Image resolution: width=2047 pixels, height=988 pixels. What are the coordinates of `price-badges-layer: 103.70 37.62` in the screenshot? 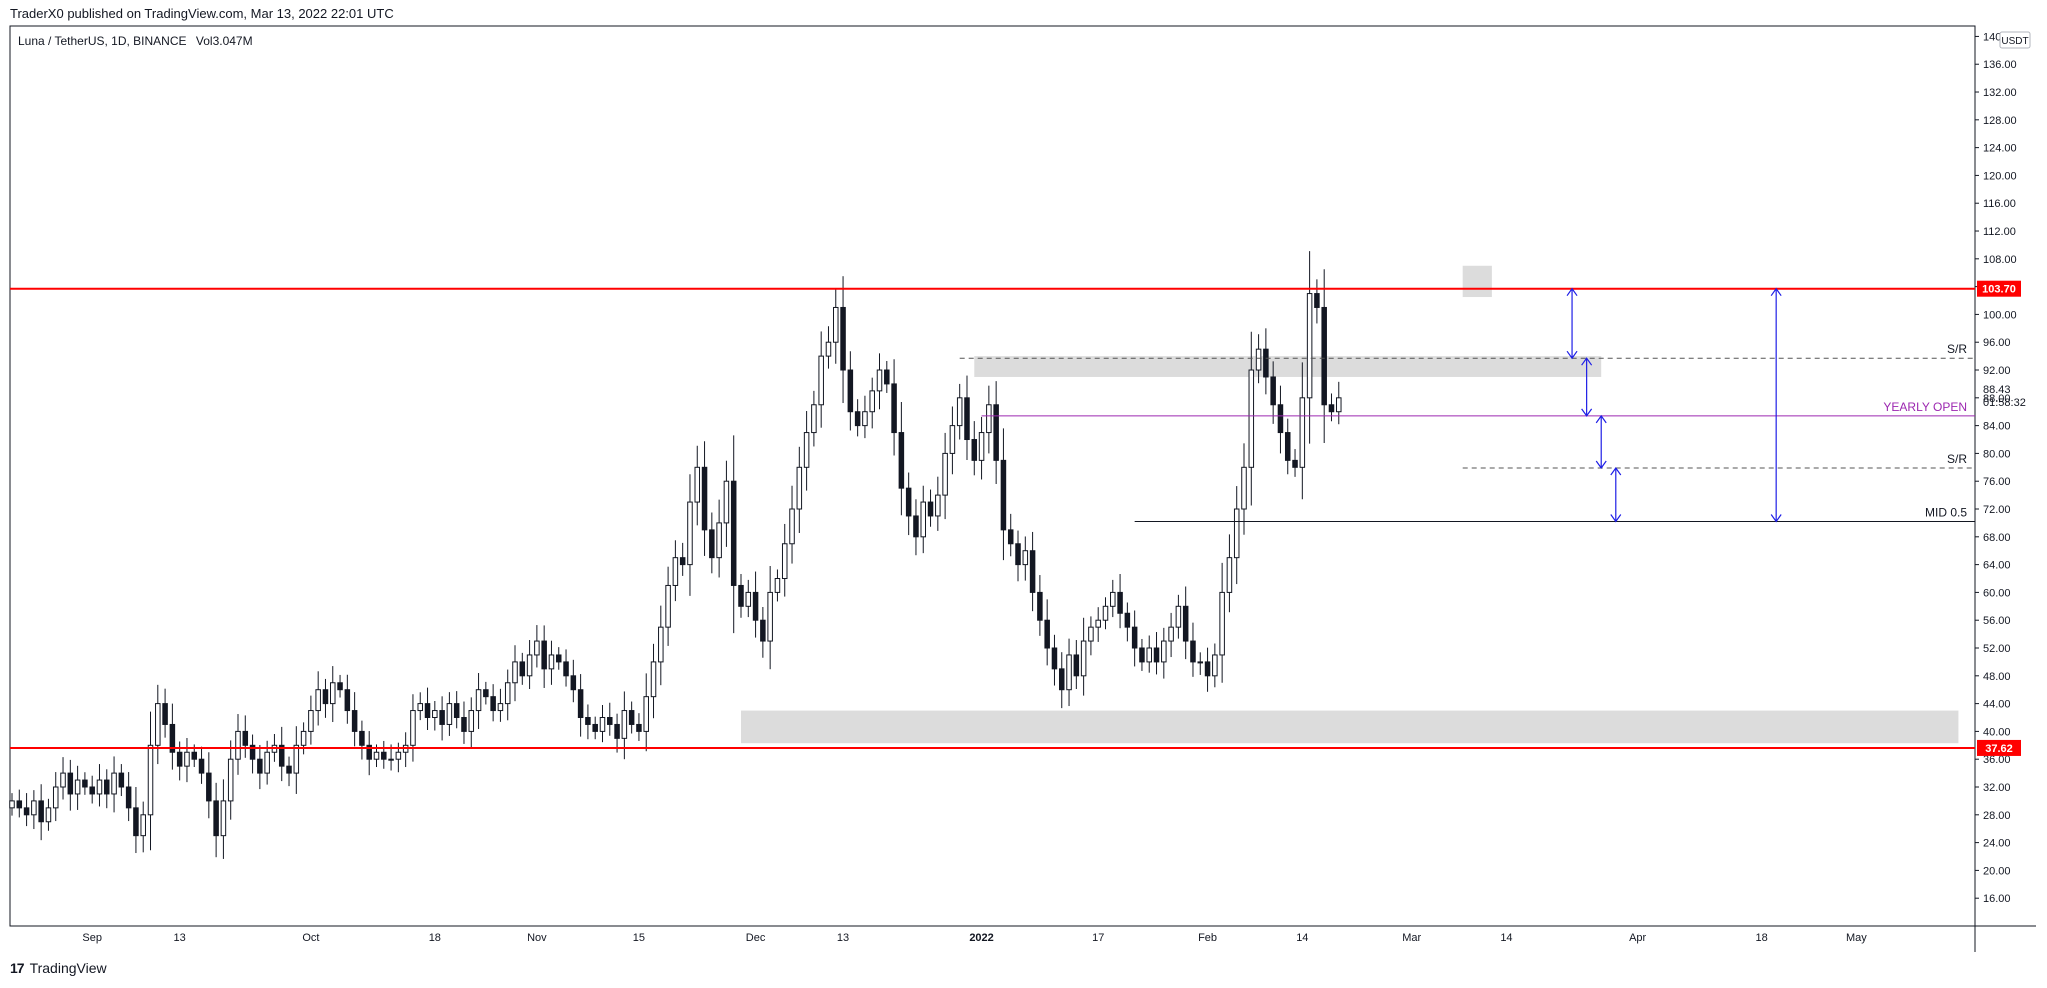 It's located at (1999, 518).